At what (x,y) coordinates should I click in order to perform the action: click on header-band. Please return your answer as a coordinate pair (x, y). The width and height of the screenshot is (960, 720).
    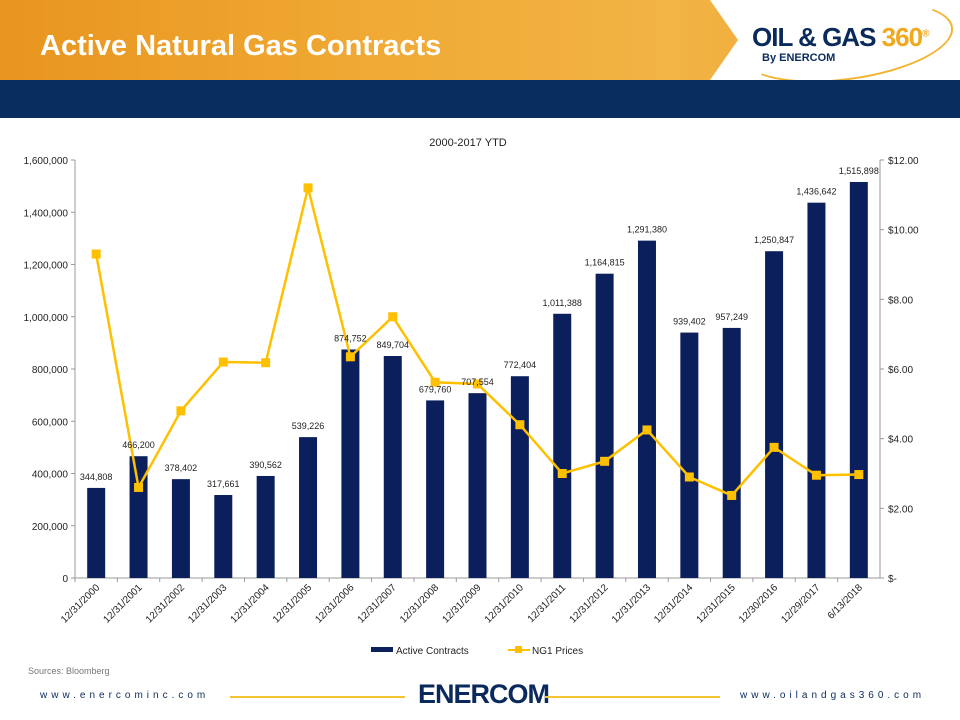
    Looking at the image, I should click on (480, 99).